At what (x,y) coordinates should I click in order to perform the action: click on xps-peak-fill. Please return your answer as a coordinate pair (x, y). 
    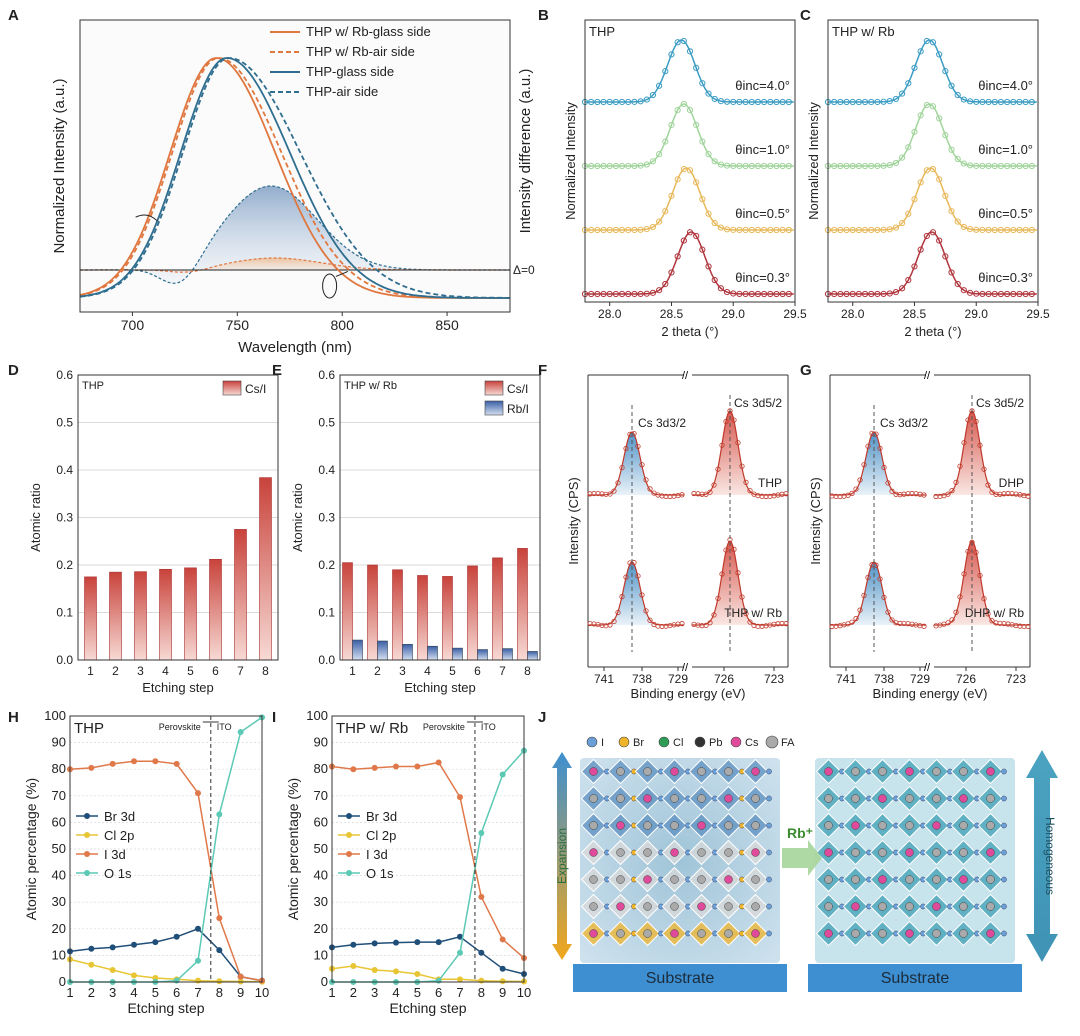
    Looking at the image, I should click on (878, 463).